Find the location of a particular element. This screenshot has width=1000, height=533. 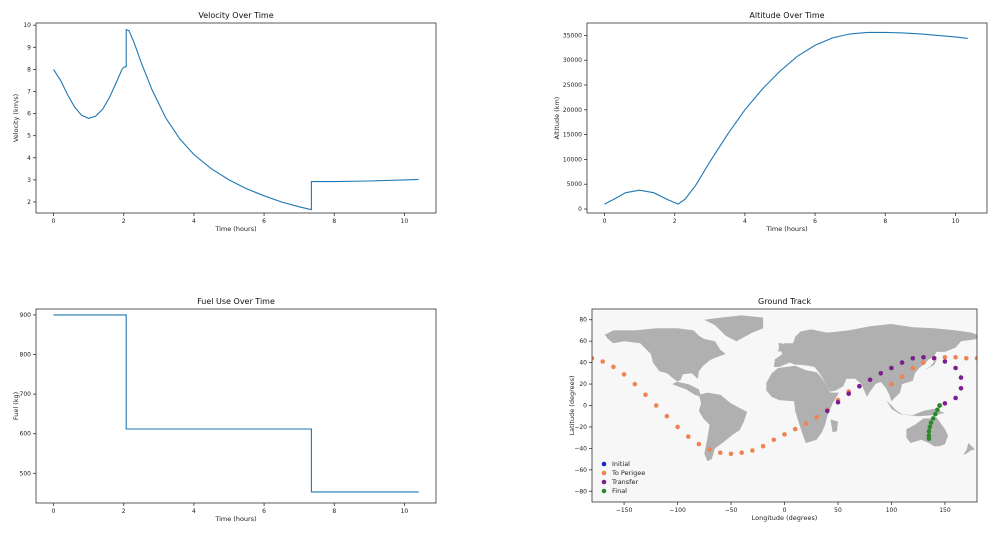

y-axis-label: Fuel (kg) is located at coordinates (16, 406).